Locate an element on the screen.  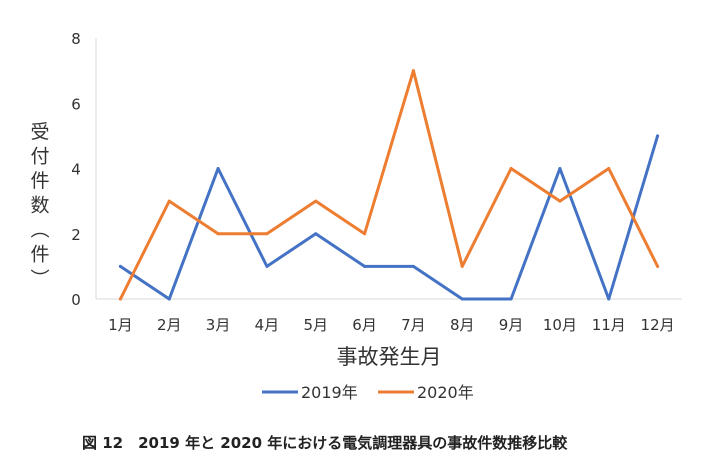
x-tick-label: 5月 is located at coordinates (315, 325).